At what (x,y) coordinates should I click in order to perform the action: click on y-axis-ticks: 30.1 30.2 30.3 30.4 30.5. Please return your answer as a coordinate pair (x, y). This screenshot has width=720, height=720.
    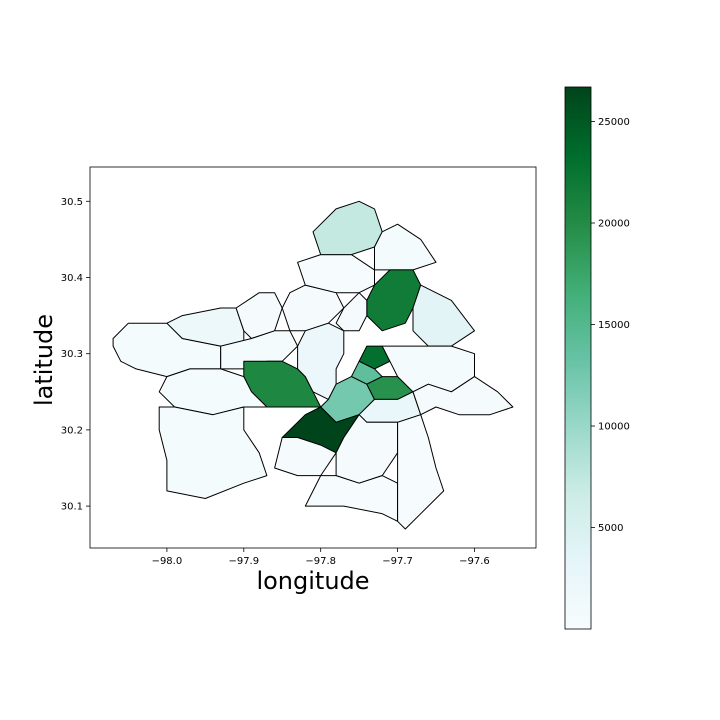
    Looking at the image, I should click on (75, 355).